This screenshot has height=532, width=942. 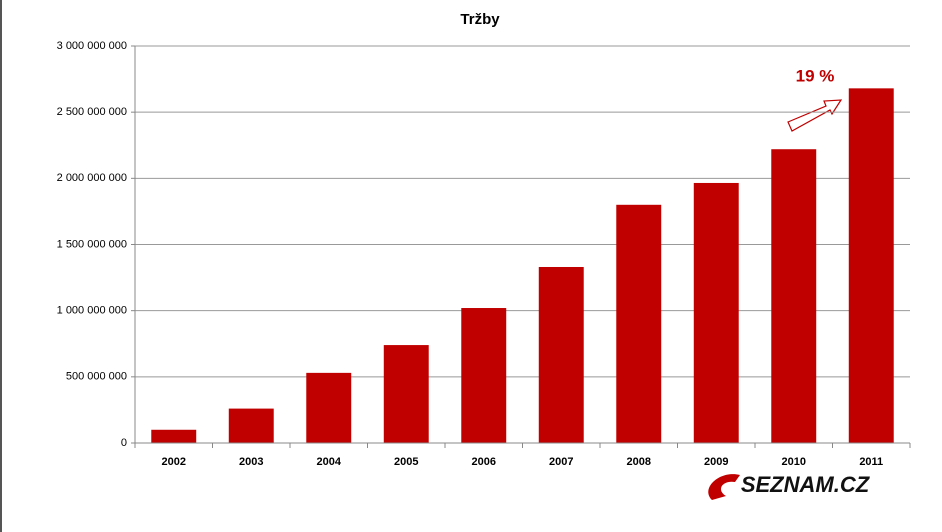 What do you see at coordinates (92, 244) in the screenshot?
I see `y-tick-label: 1 500 000 000` at bounding box center [92, 244].